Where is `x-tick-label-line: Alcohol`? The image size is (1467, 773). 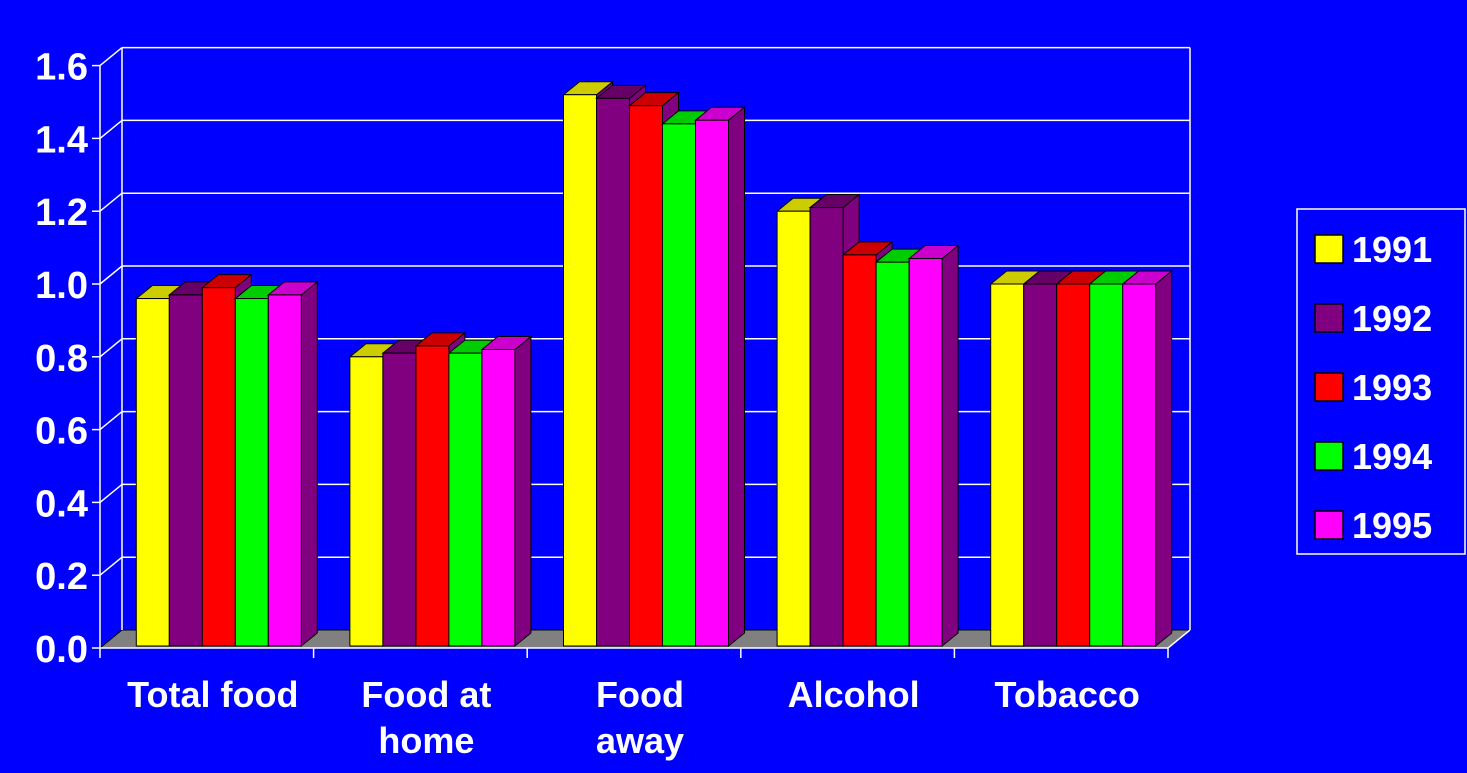
x-tick-label-line: Alcohol is located at coordinates (854, 694).